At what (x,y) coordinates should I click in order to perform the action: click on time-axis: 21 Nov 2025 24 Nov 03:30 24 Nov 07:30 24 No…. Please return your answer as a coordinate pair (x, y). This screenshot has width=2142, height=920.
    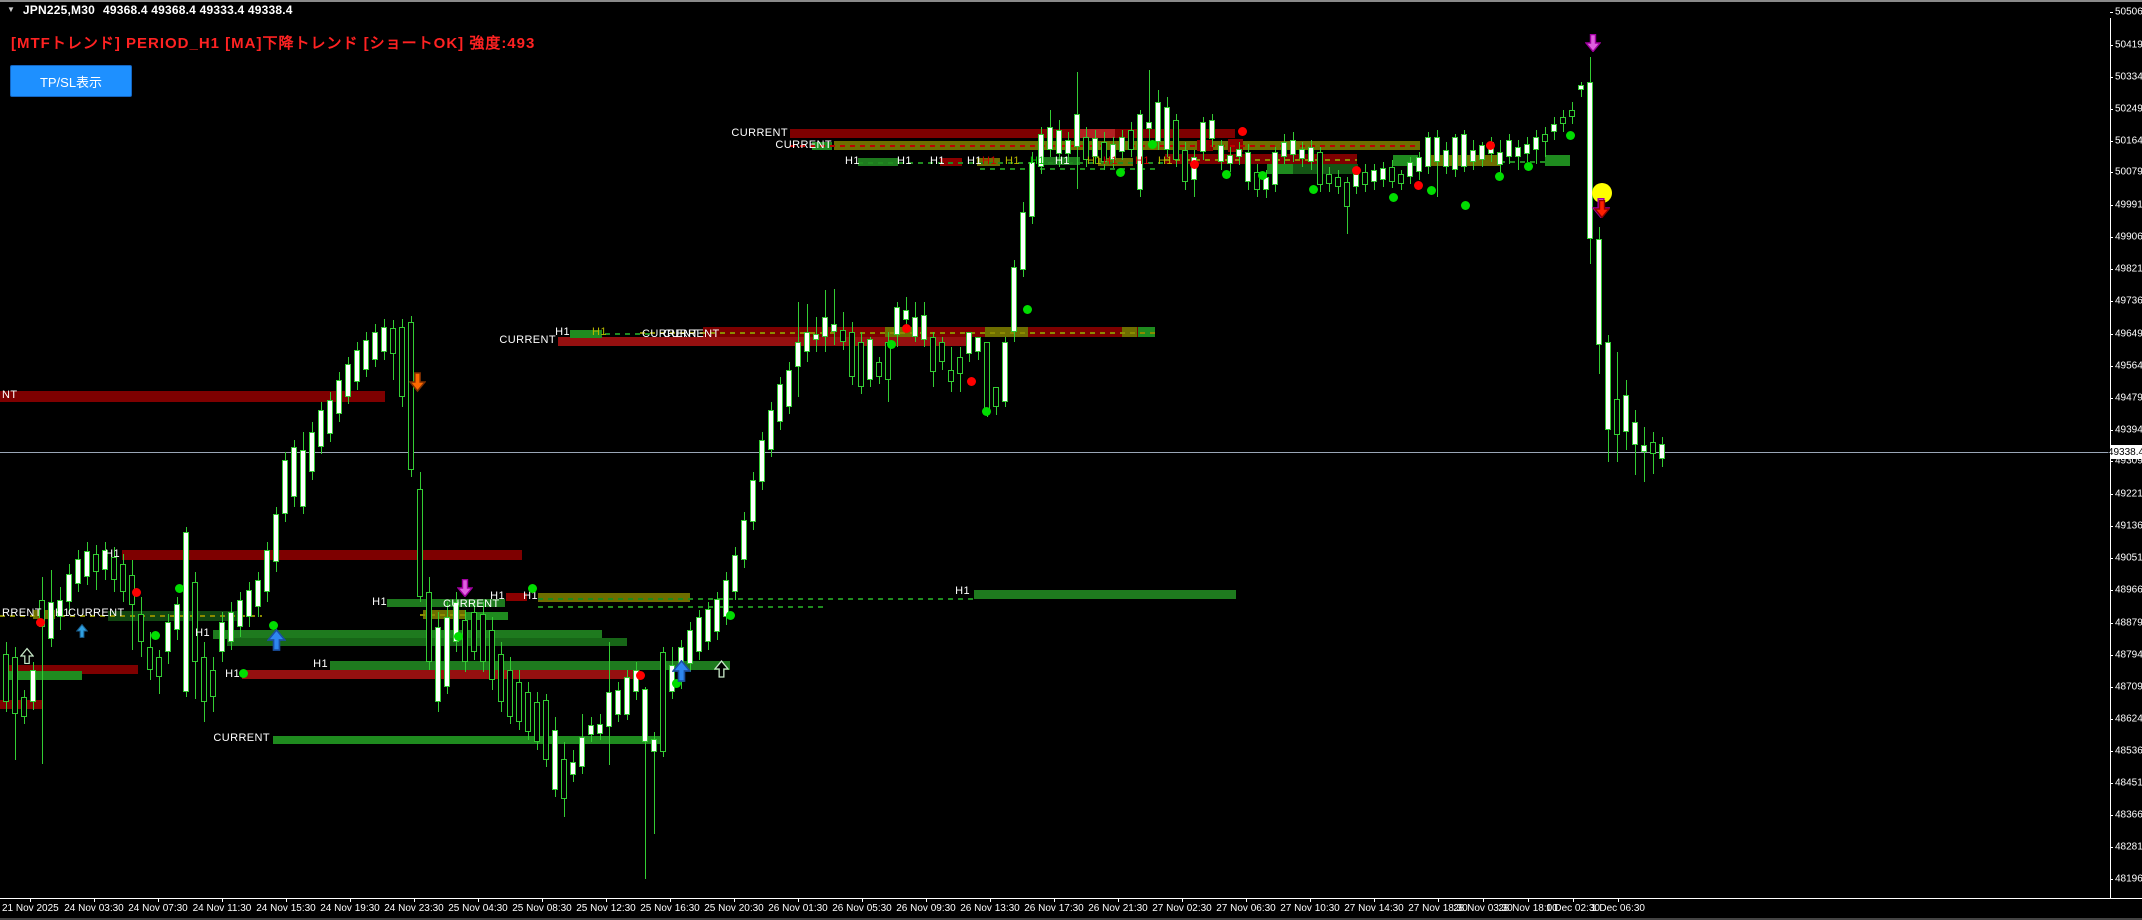
    Looking at the image, I should click on (1071, 908).